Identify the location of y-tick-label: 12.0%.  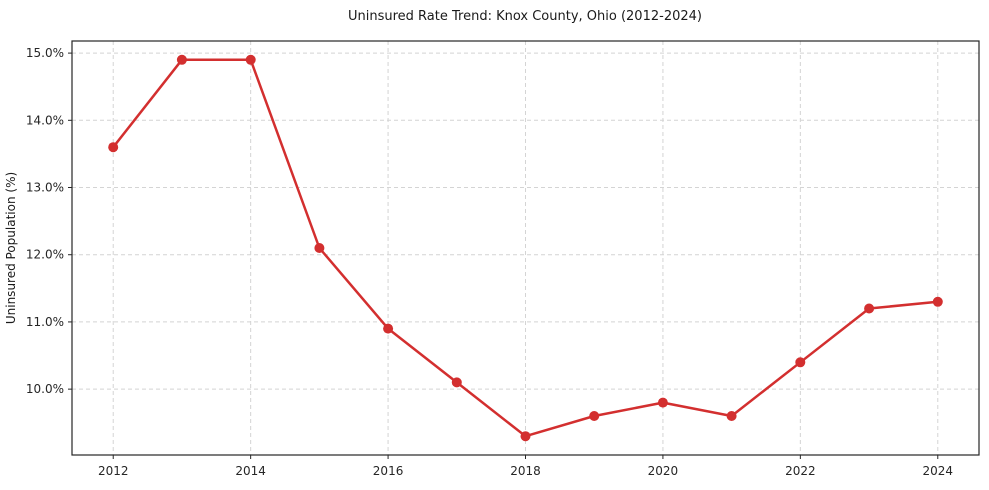
(45, 255).